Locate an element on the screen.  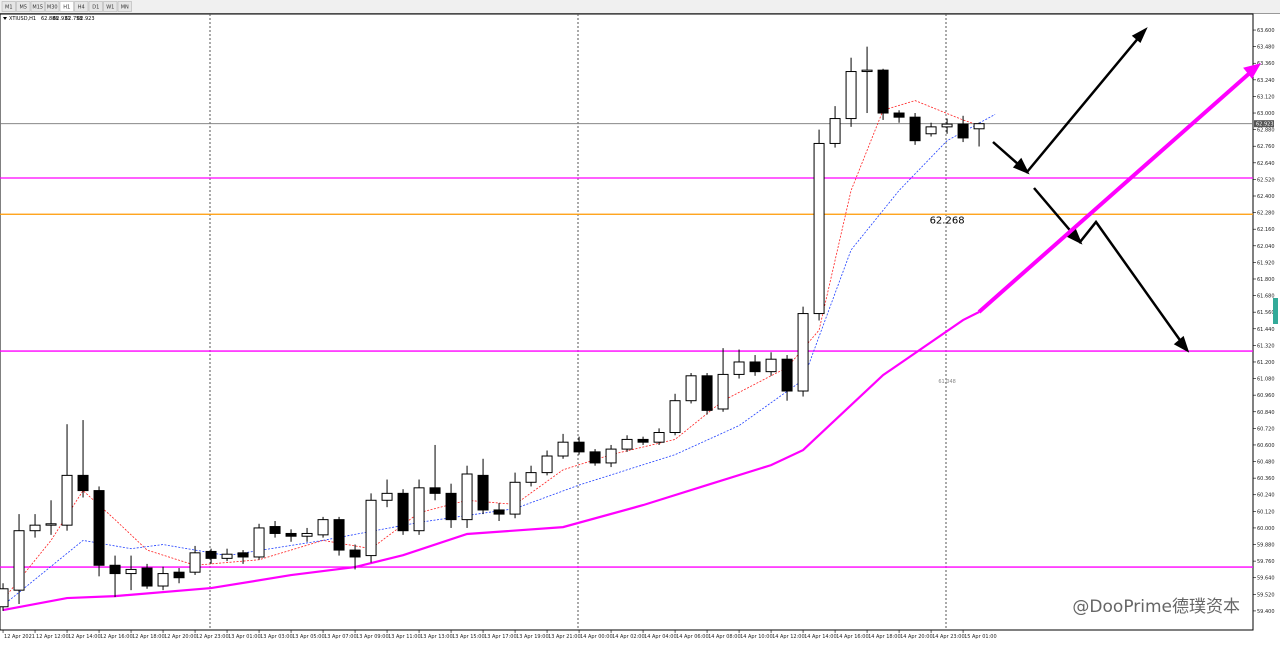
y-tick-label: 62.760 is located at coordinates (1266, 147).